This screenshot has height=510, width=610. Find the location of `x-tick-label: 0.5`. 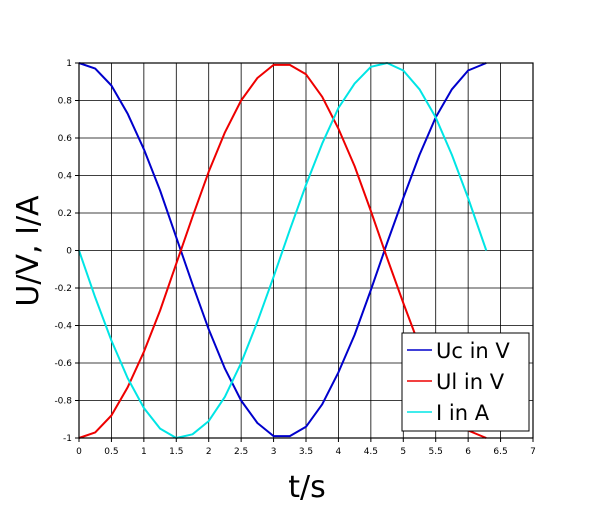

x-tick-label: 0.5 is located at coordinates (111, 452).